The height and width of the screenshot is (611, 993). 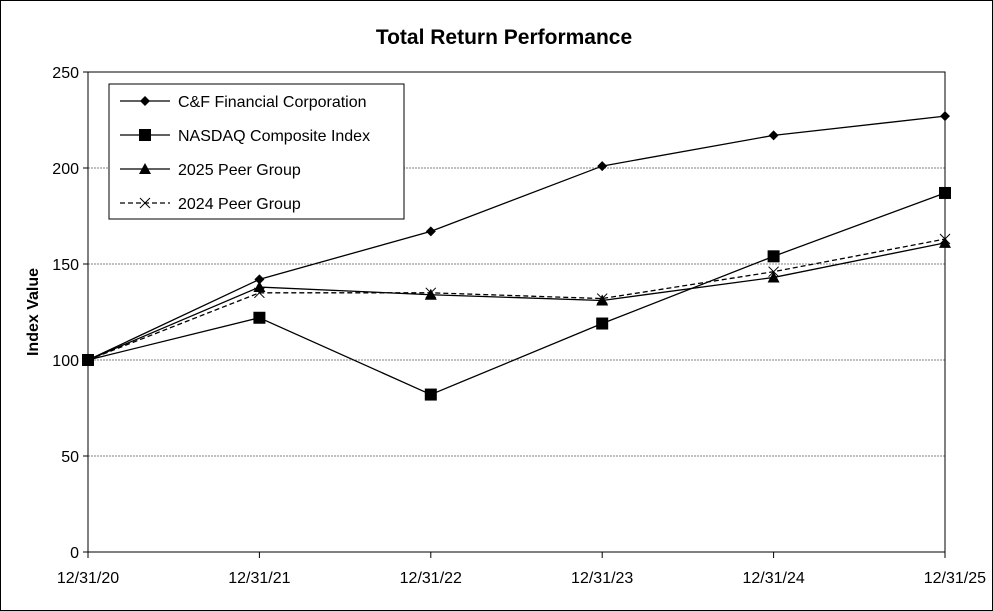 I want to click on legend-item-1: C&F Financial Corporation, so click(x=243, y=102).